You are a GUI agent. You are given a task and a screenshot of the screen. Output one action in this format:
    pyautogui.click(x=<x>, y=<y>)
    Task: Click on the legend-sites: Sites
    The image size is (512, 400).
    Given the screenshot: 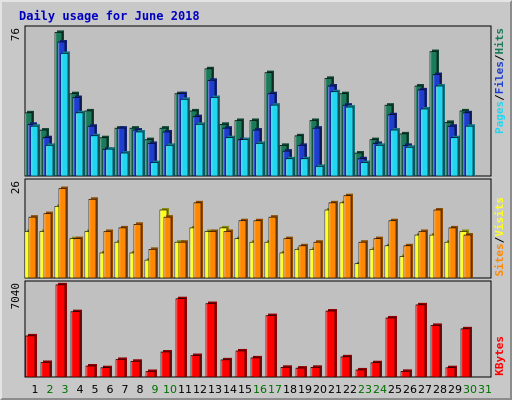 What is the action you would take?
    pyautogui.click(x=499, y=259)
    